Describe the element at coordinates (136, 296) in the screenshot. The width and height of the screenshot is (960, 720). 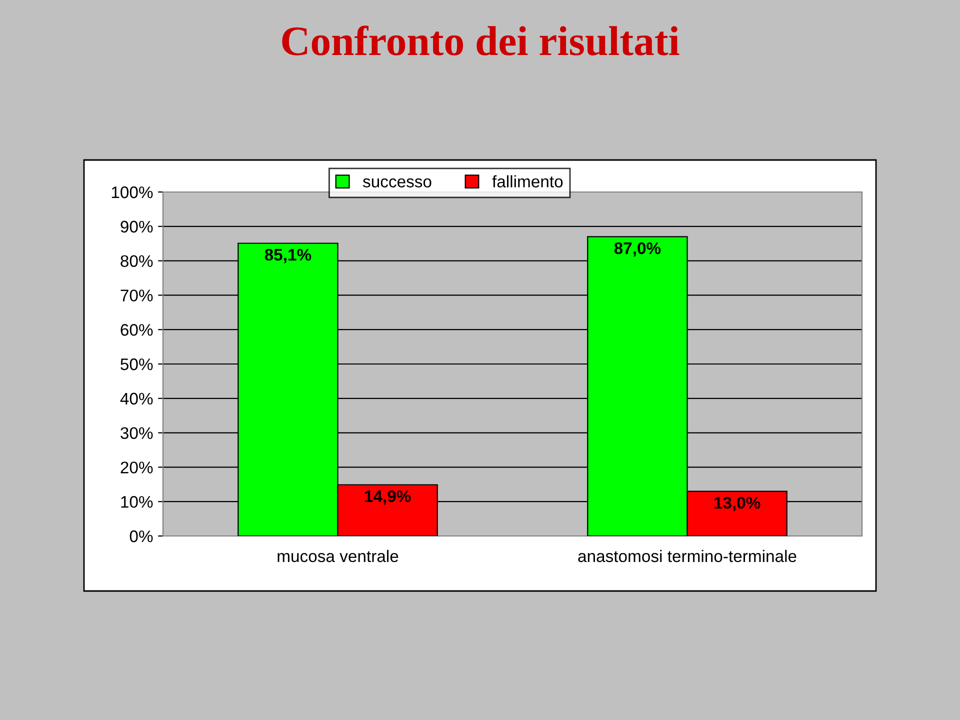
I see `y-tick-label: 70%` at that location.